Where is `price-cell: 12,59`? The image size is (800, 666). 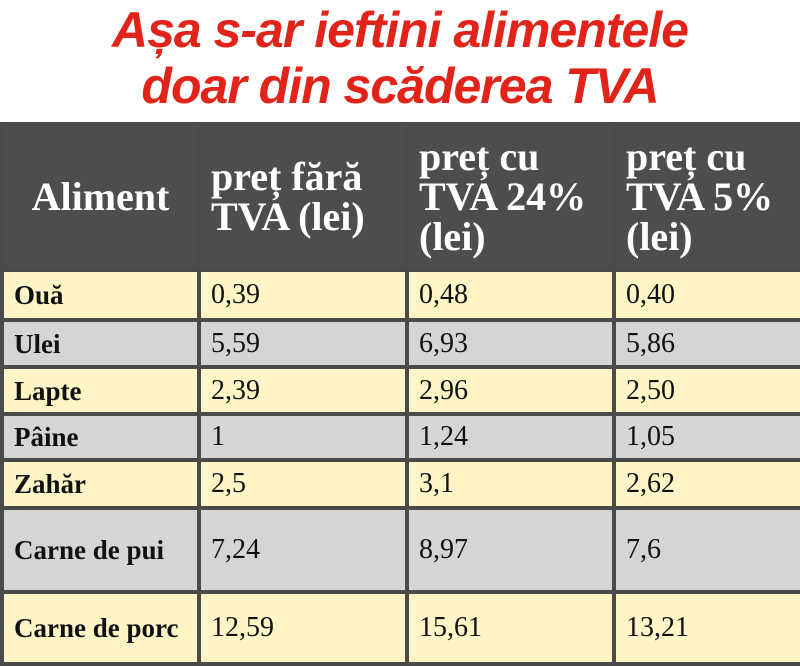
price-cell: 12,59 is located at coordinates (303, 628).